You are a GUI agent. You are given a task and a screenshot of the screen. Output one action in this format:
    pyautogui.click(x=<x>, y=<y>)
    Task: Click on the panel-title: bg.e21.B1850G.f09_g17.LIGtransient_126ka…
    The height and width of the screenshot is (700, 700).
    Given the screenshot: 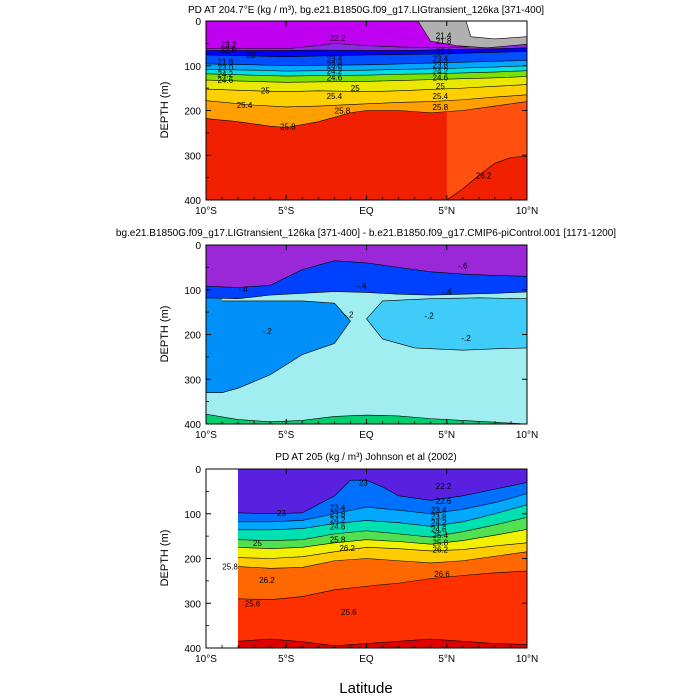 What is the action you would take?
    pyautogui.click(x=366, y=233)
    